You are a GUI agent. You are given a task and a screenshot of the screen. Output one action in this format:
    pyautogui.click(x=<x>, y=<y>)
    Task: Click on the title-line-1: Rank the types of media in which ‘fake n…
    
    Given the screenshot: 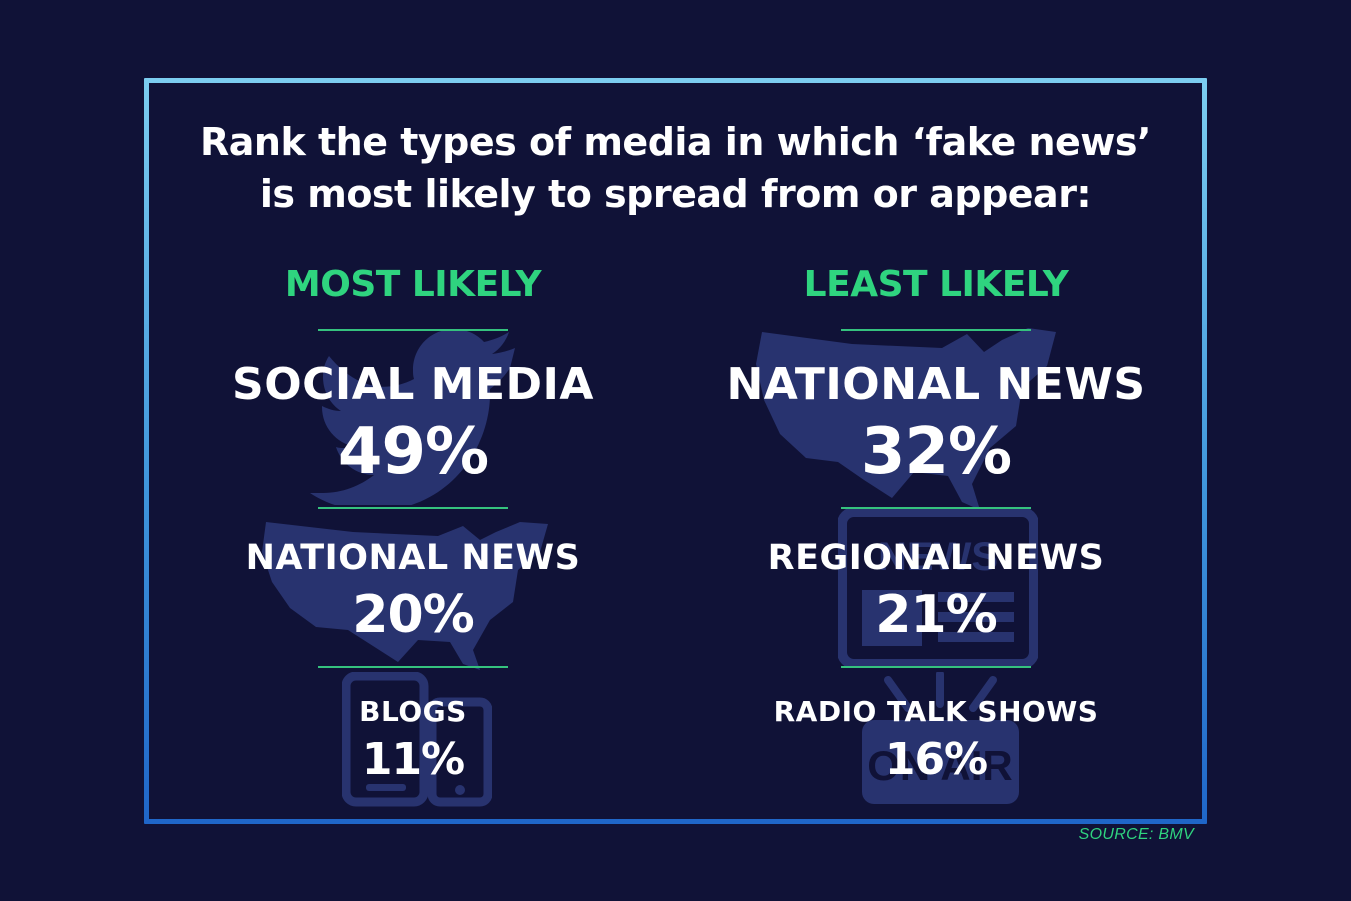 What is the action you would take?
    pyautogui.click(x=675, y=142)
    